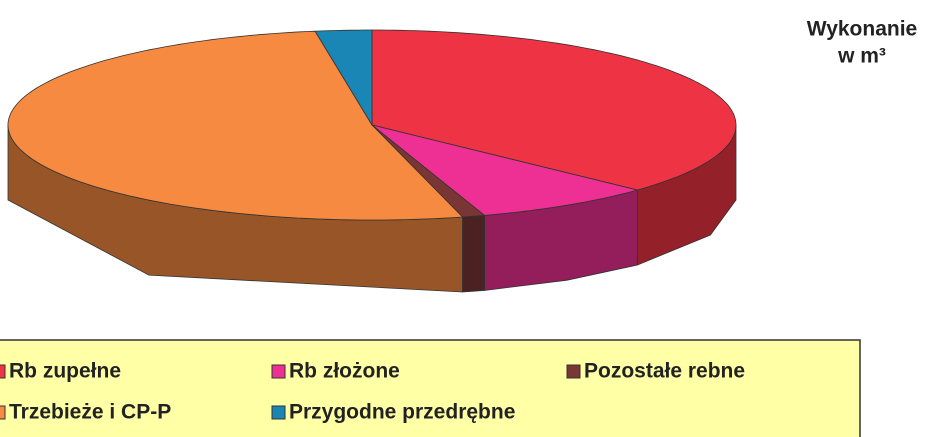  What do you see at coordinates (664, 371) in the screenshot?
I see `legend-label: Pozostałe rebne` at bounding box center [664, 371].